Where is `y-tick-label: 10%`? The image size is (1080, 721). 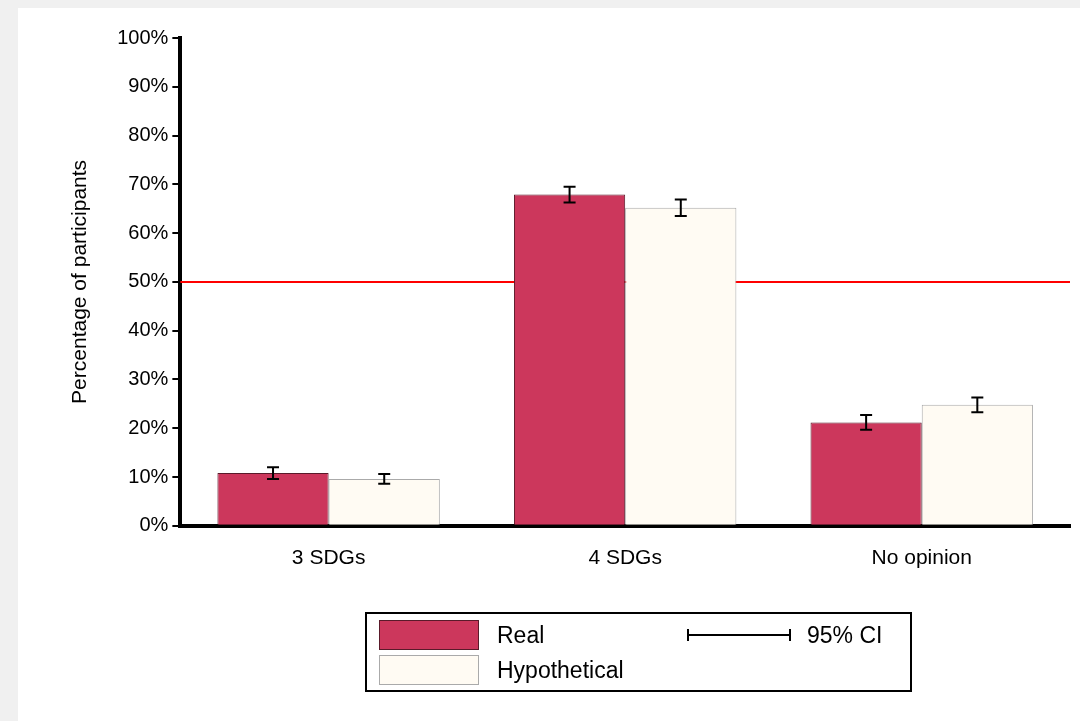
y-tick-label: 10% is located at coordinates (148, 475).